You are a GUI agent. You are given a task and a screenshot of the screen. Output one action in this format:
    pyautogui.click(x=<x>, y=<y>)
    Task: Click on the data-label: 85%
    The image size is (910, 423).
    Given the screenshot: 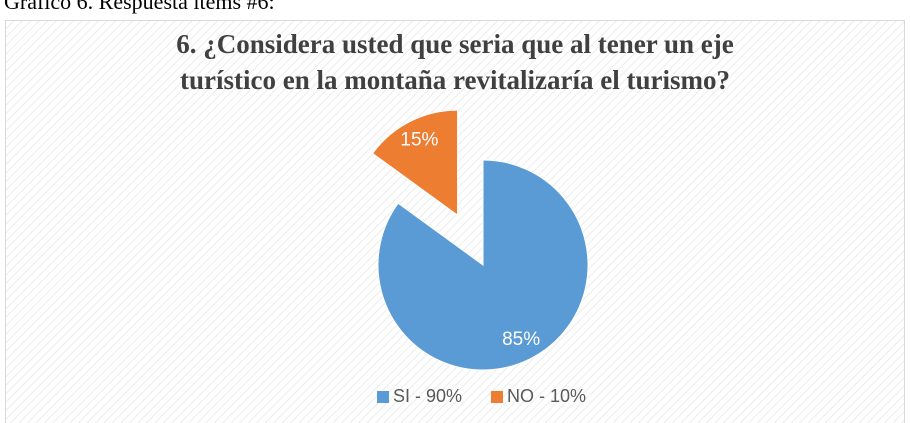 What is the action you would take?
    pyautogui.click(x=521, y=339)
    